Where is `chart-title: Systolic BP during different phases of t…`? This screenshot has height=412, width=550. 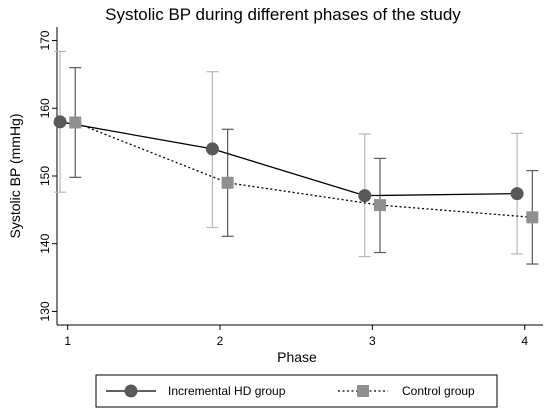
chart-title: Systolic BP during different phases of t… is located at coordinates (283, 14).